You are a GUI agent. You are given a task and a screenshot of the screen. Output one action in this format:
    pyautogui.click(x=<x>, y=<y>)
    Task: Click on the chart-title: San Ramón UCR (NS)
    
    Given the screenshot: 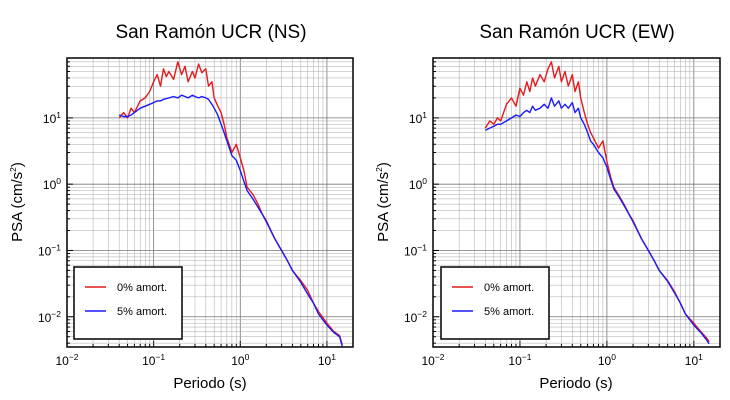 What is the action you would take?
    pyautogui.click(x=210, y=32)
    